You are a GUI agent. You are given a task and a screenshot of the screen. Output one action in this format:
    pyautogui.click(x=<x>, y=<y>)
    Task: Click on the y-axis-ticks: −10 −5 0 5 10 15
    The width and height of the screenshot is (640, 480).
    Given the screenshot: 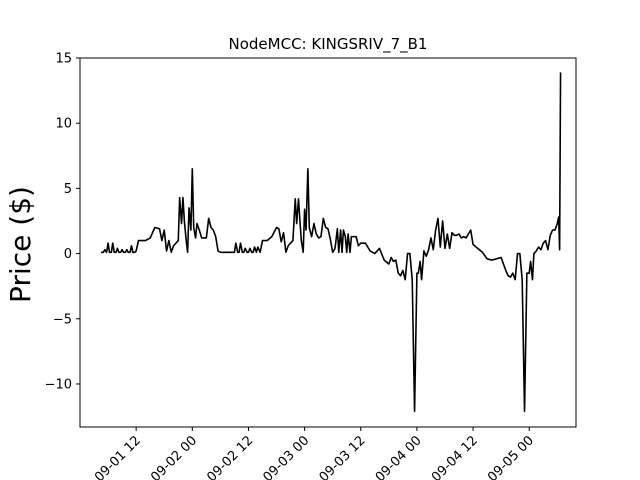 What is the action you would take?
    pyautogui.click(x=62, y=222)
    